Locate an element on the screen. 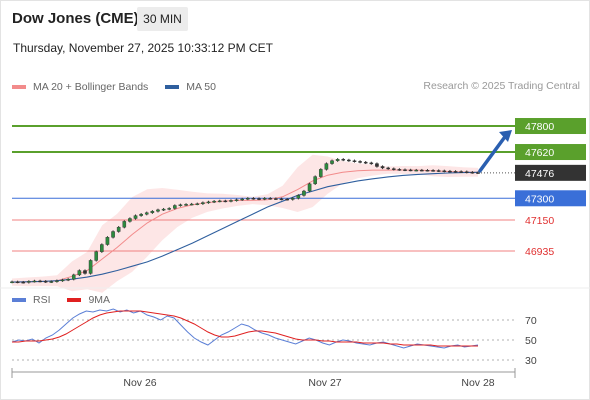 This screenshot has width=590, height=400. level-label-47800: 47800 is located at coordinates (539, 127).